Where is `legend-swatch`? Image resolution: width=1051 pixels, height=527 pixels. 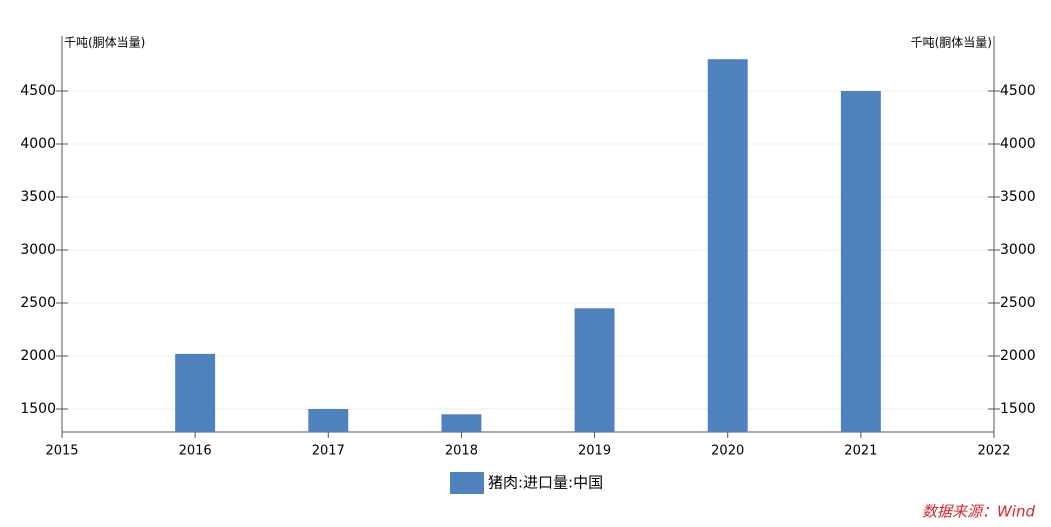
legend-swatch is located at coordinates (467, 483).